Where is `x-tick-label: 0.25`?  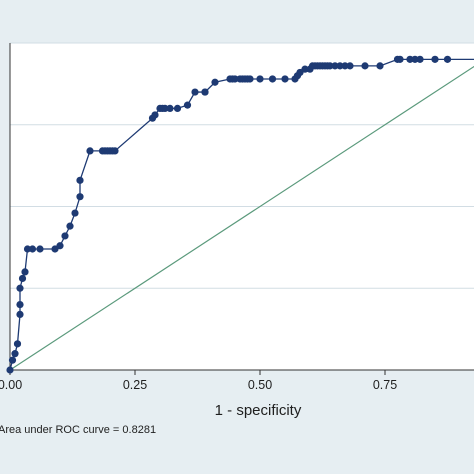 x-tick-label: 0.25 is located at coordinates (135, 385).